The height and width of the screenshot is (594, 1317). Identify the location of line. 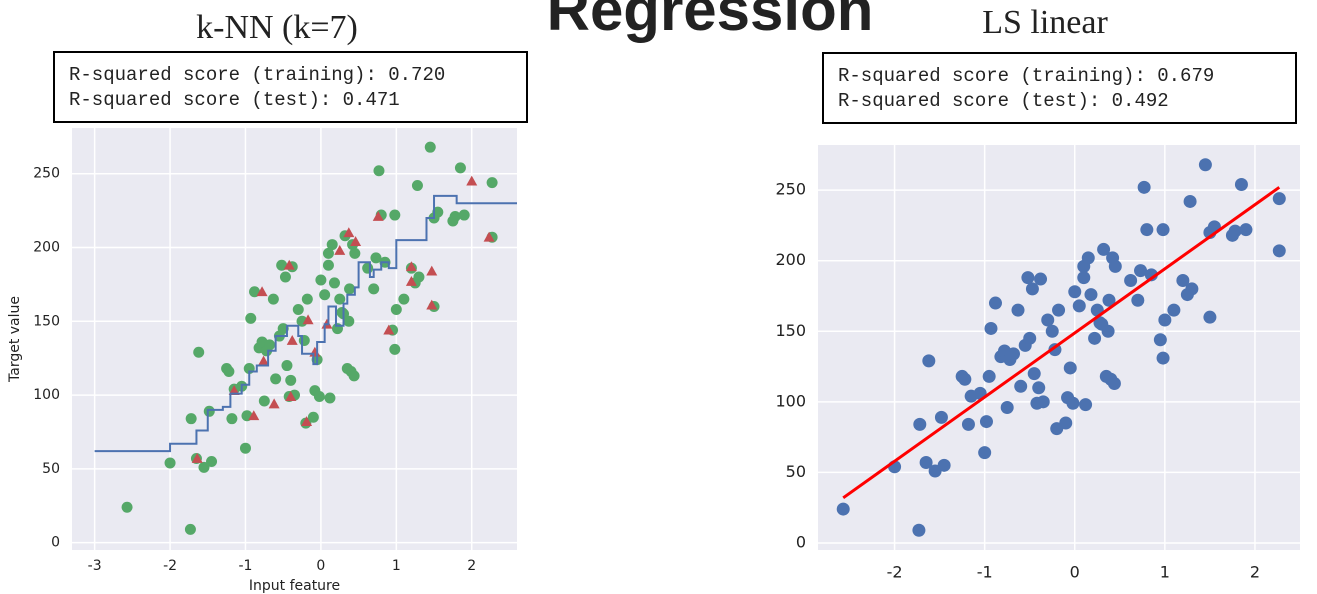
(305, 323).